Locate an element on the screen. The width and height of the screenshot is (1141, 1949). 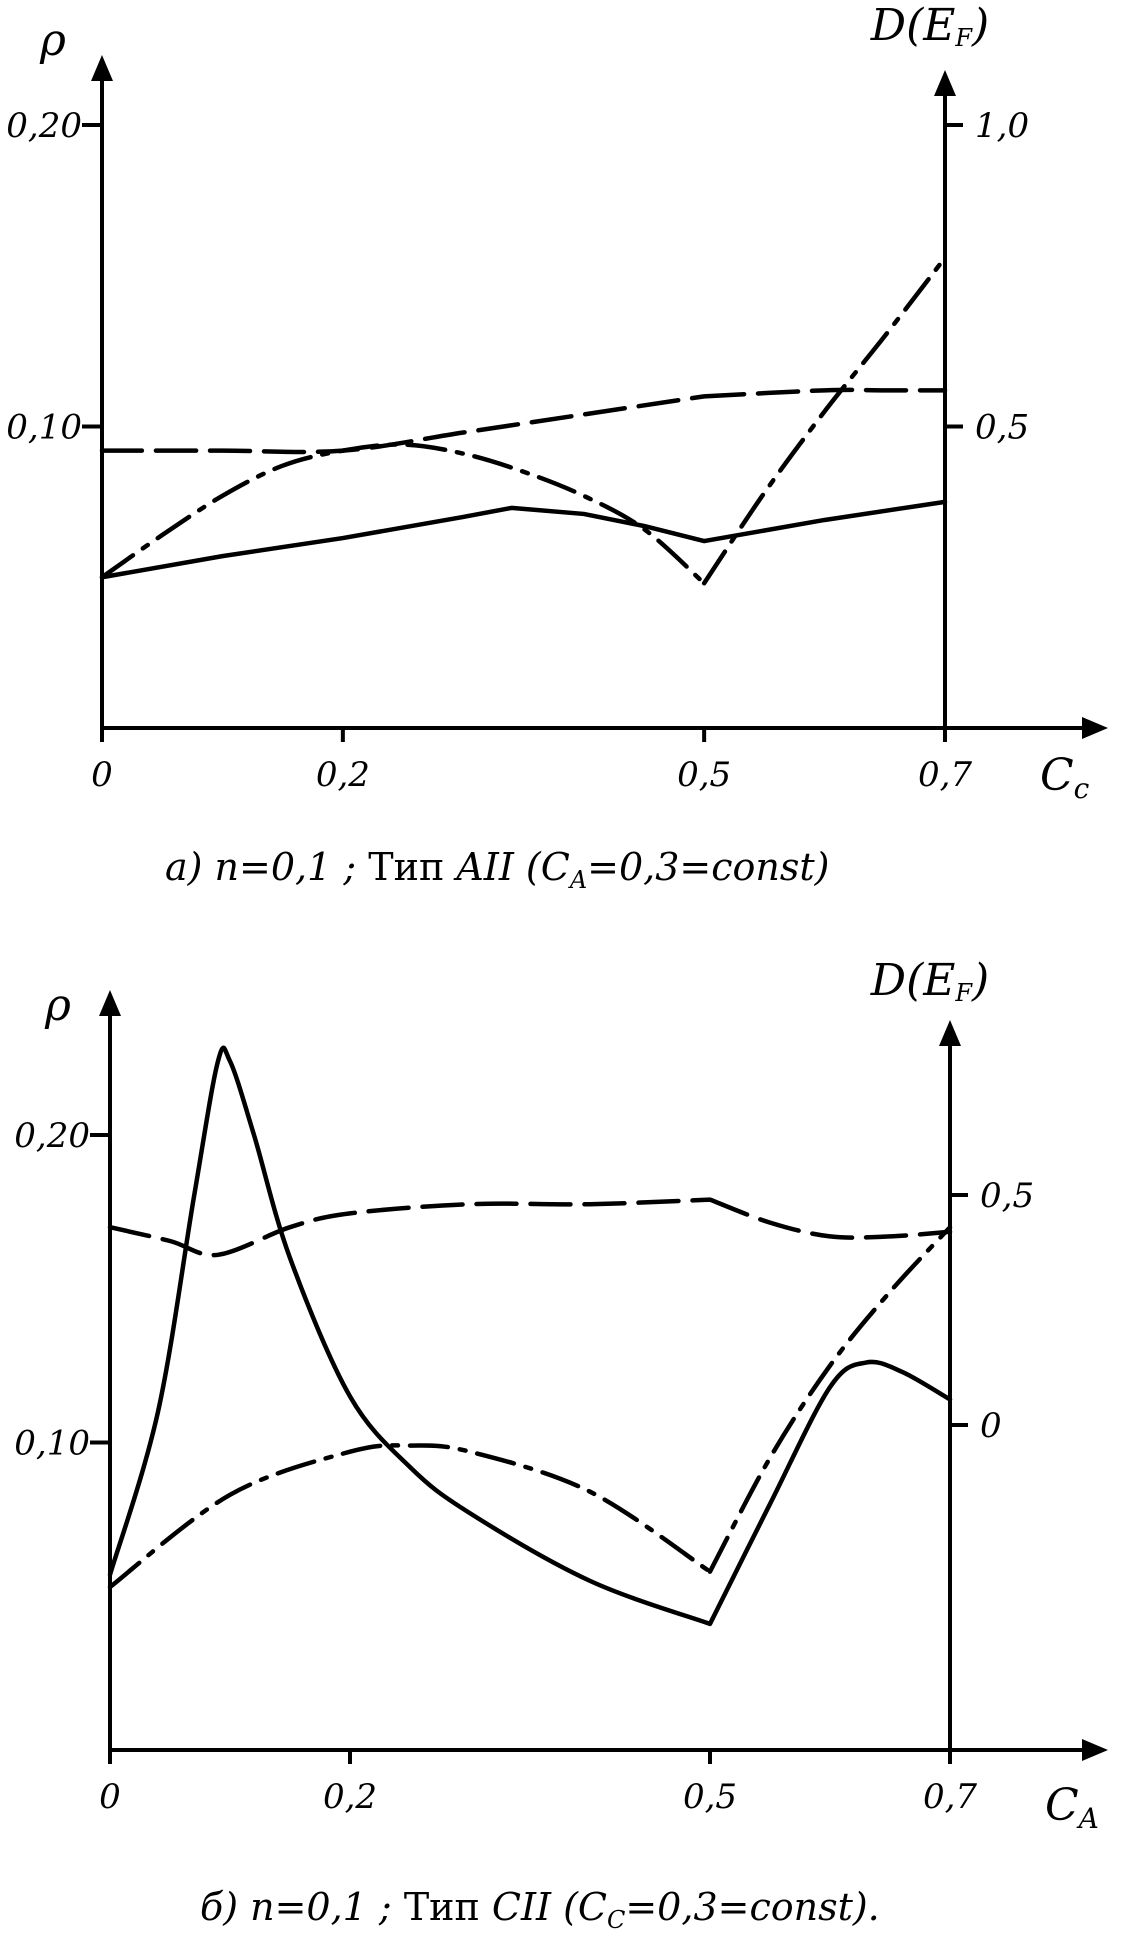
figure-caption: а) n=0,1 ; Тип AII (CA=0,3=const) is located at coordinates (497, 869).